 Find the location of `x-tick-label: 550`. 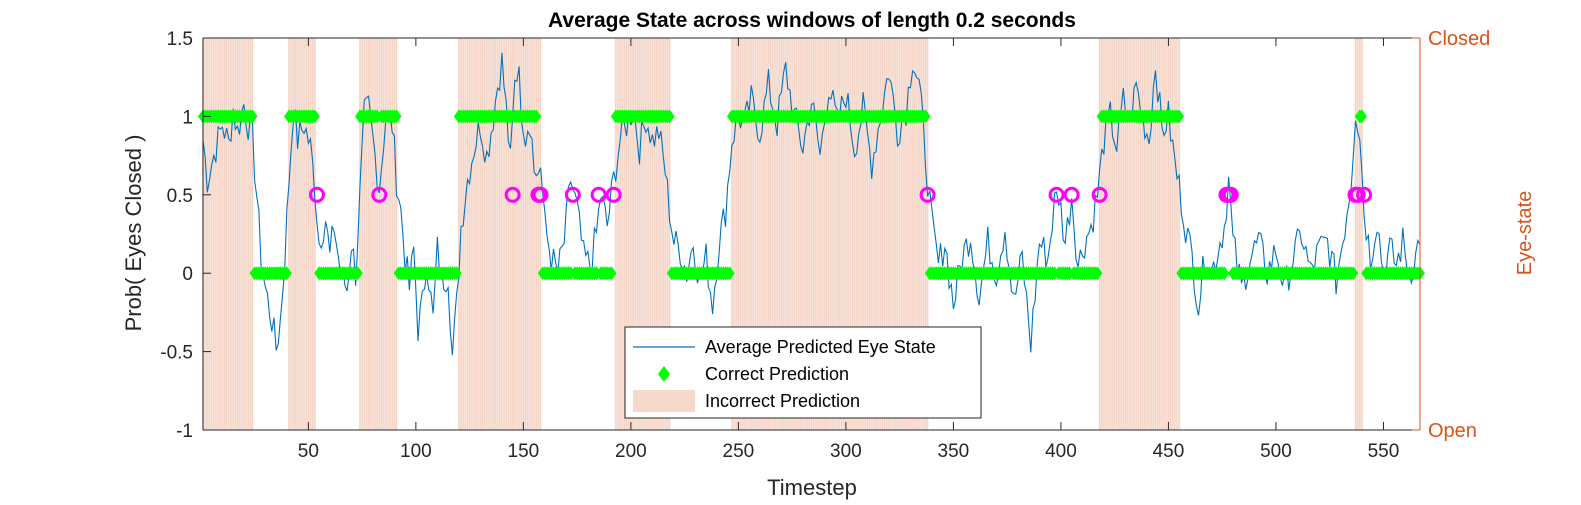

x-tick-label: 550 is located at coordinates (1384, 451).